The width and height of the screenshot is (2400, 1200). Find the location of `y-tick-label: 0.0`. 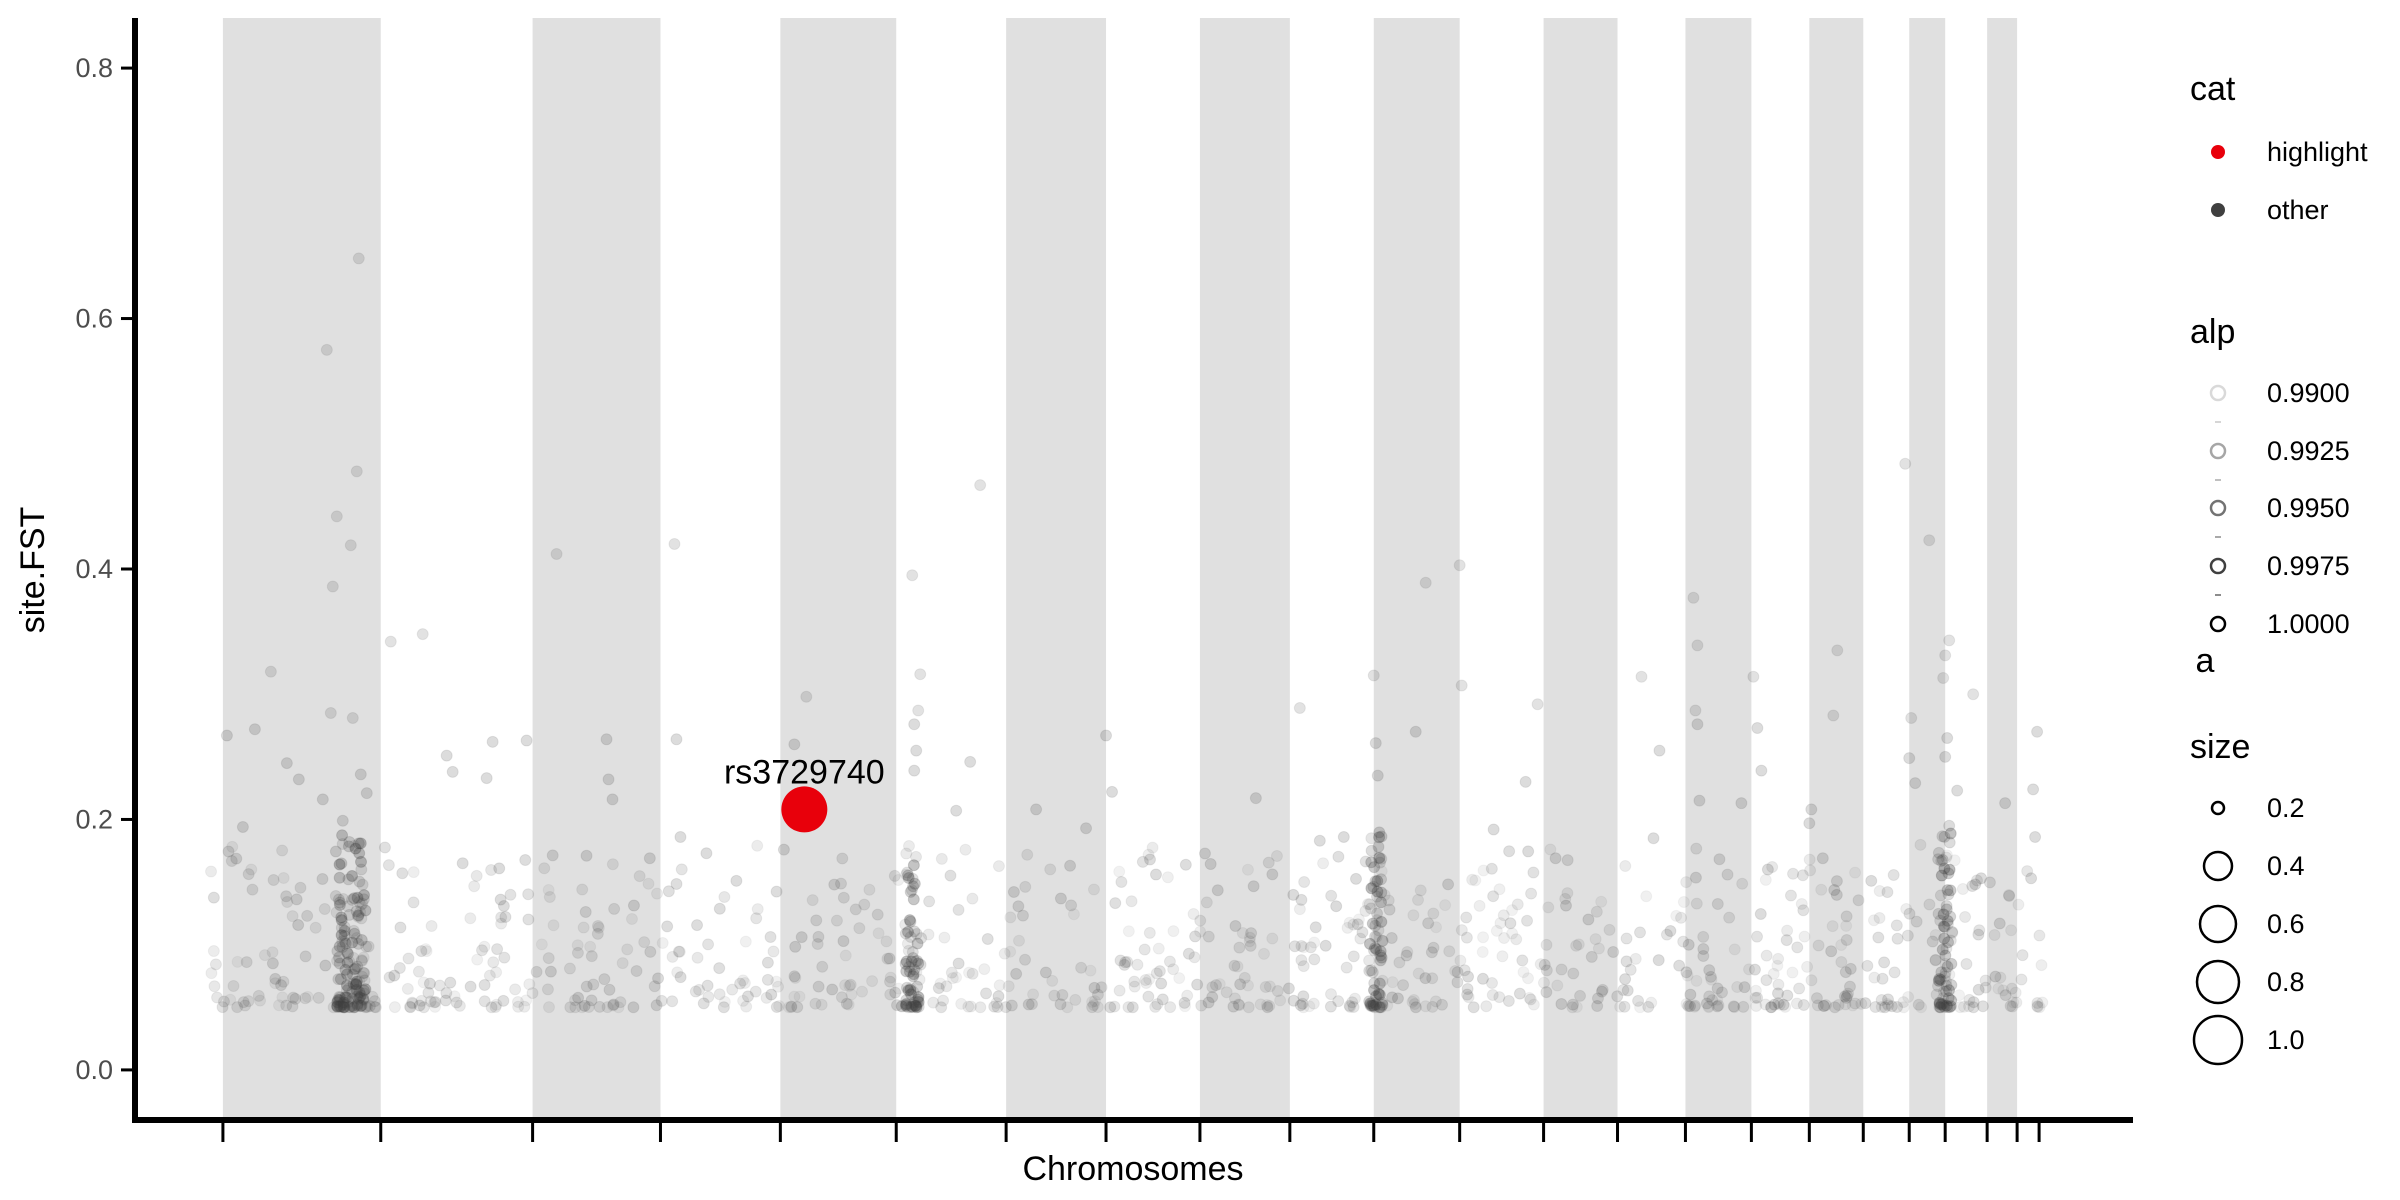

y-tick-label: 0.0 is located at coordinates (94, 1070).